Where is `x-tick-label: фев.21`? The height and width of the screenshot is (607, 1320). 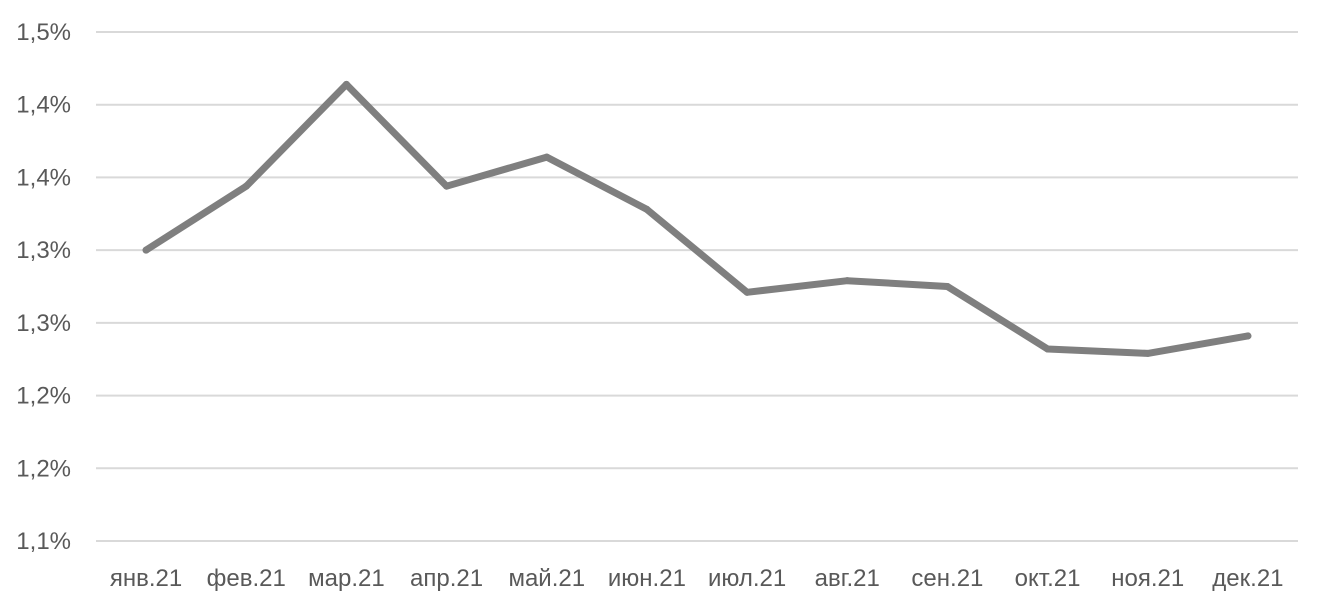 x-tick-label: фев.21 is located at coordinates (246, 578).